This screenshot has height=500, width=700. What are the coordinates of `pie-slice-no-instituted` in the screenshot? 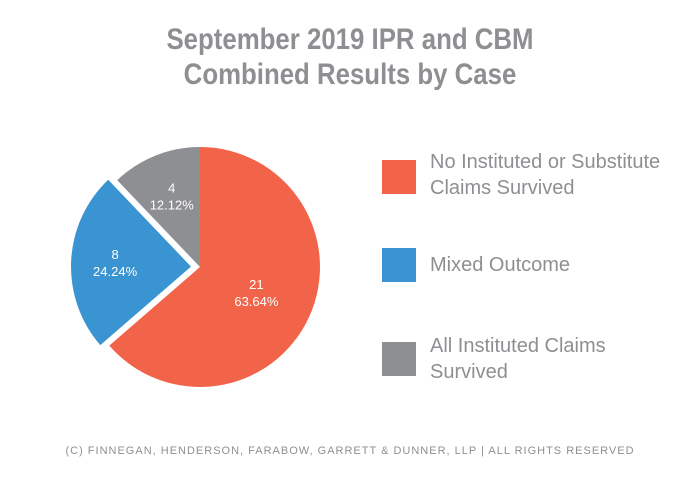 It's located at (214, 267).